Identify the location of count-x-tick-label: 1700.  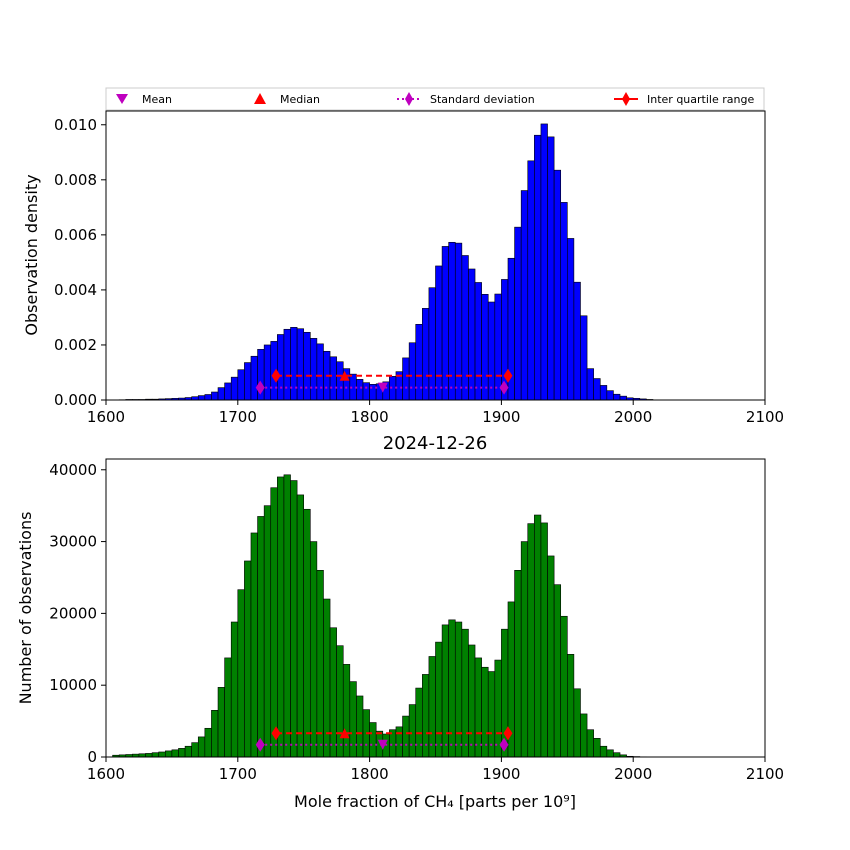
(238, 774).